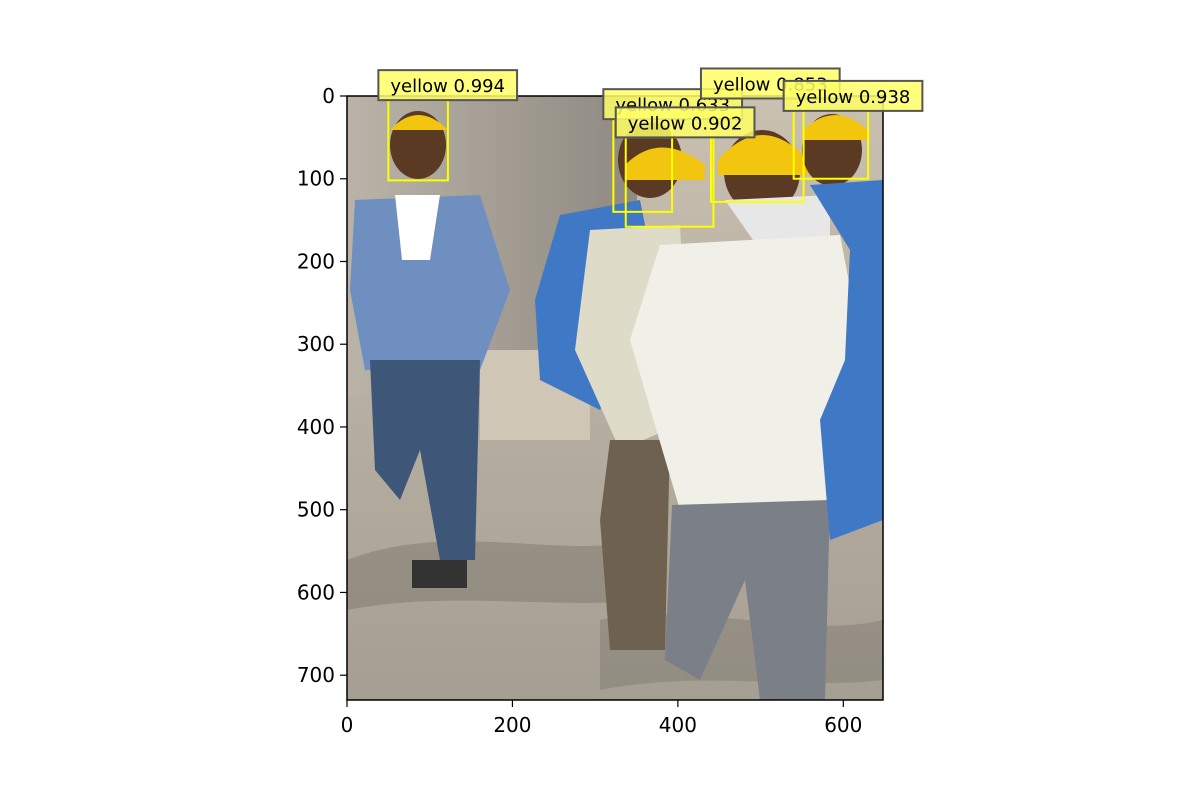  What do you see at coordinates (316, 179) in the screenshot?
I see `y-tick-label: 100` at bounding box center [316, 179].